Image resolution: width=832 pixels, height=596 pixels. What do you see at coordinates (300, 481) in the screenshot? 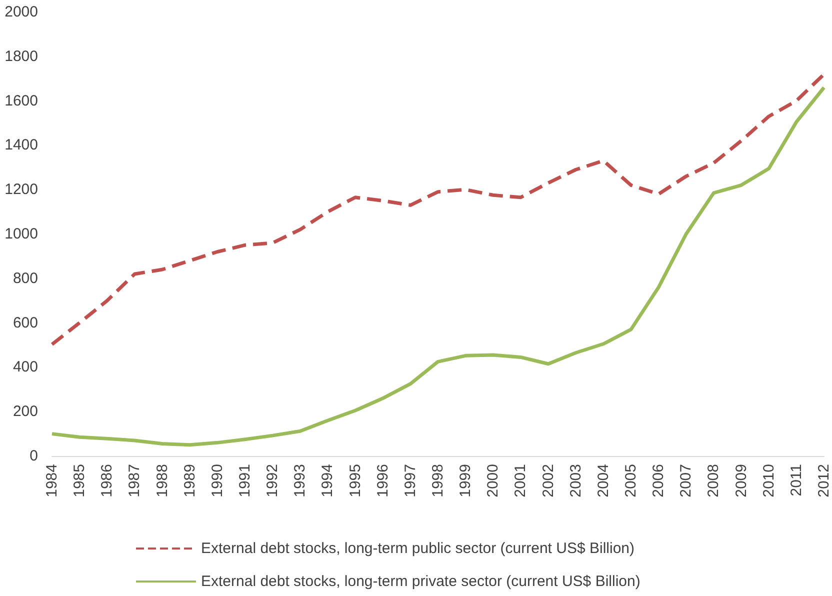
I see `x-tick-label: 1993` at bounding box center [300, 481].